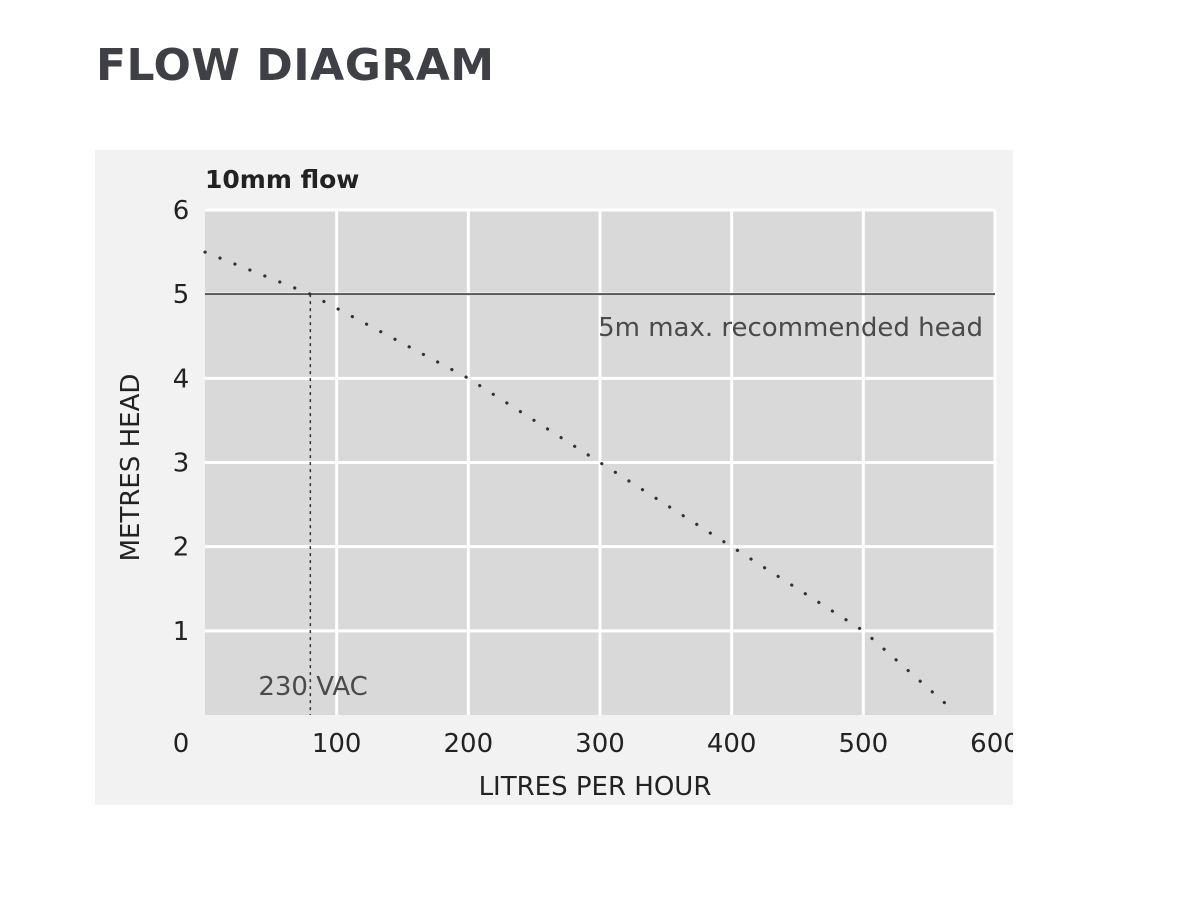 This screenshot has height=900, width=1200. I want to click on x-tick-label: 600, so click(991, 744).